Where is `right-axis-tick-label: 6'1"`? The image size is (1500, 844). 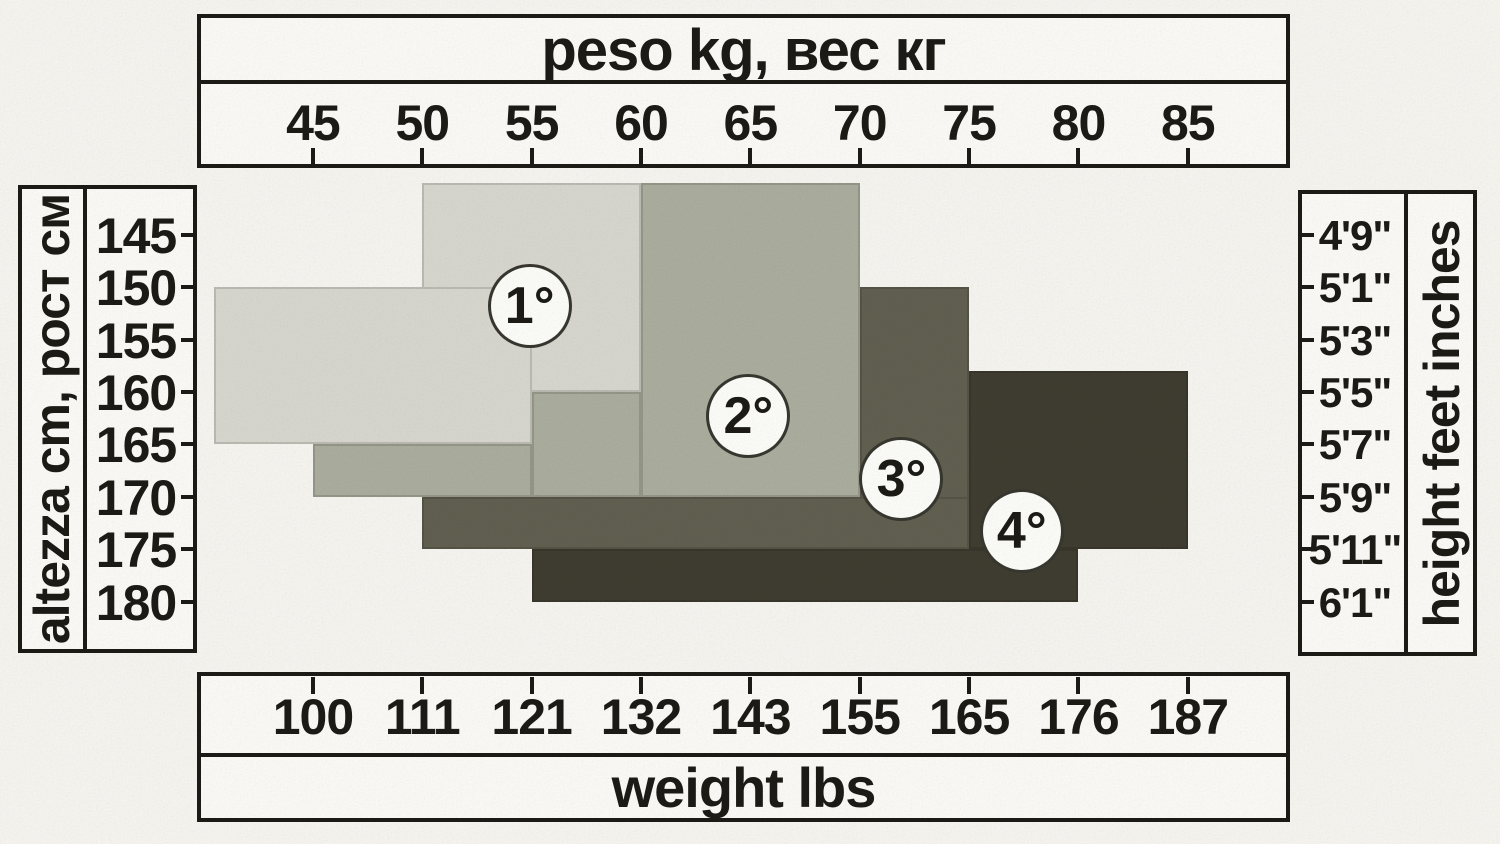 right-axis-tick-label: 6'1" is located at coordinates (1355, 602).